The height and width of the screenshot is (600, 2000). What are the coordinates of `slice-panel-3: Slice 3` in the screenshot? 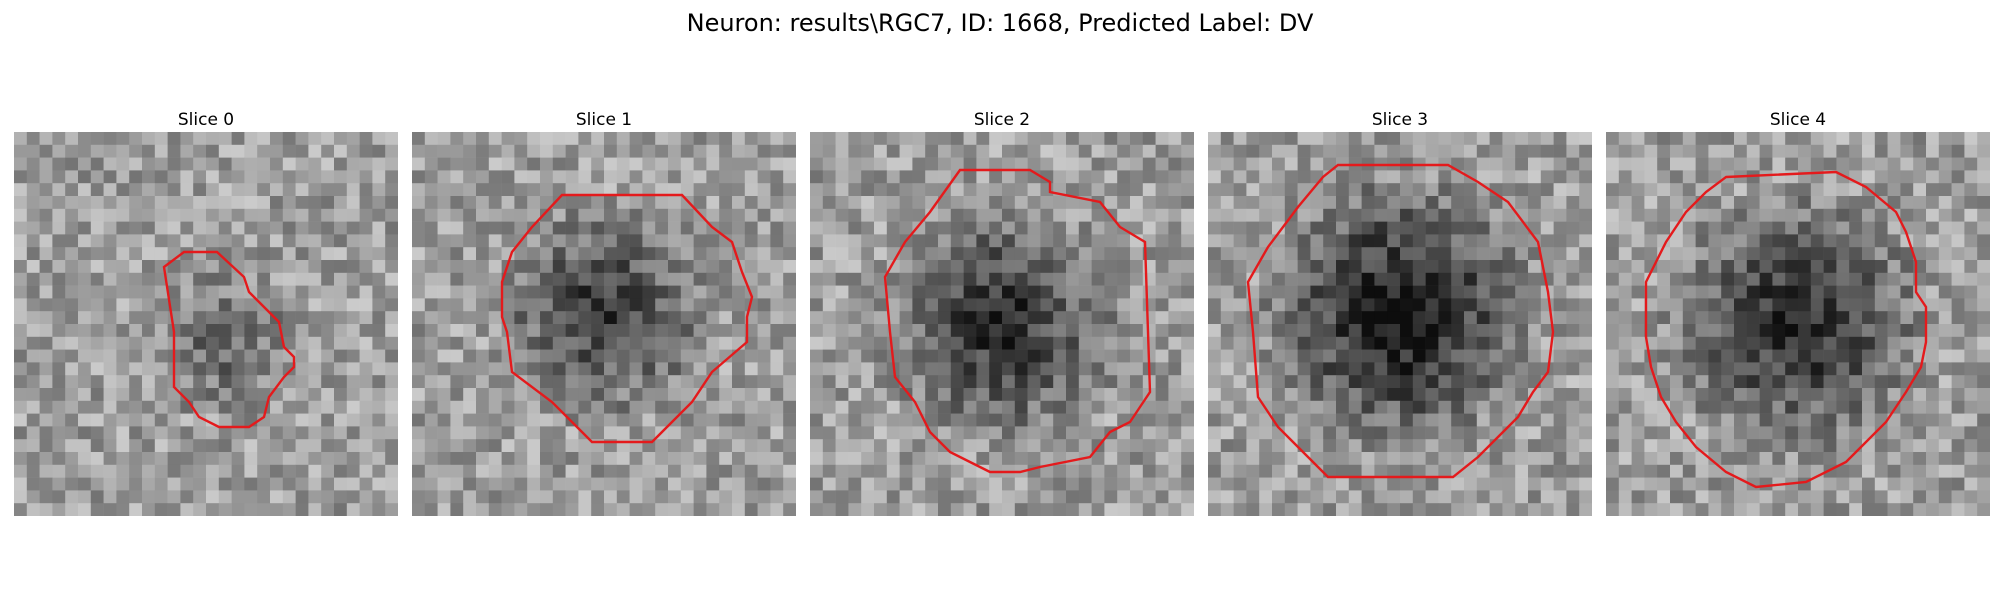 It's located at (1400, 312).